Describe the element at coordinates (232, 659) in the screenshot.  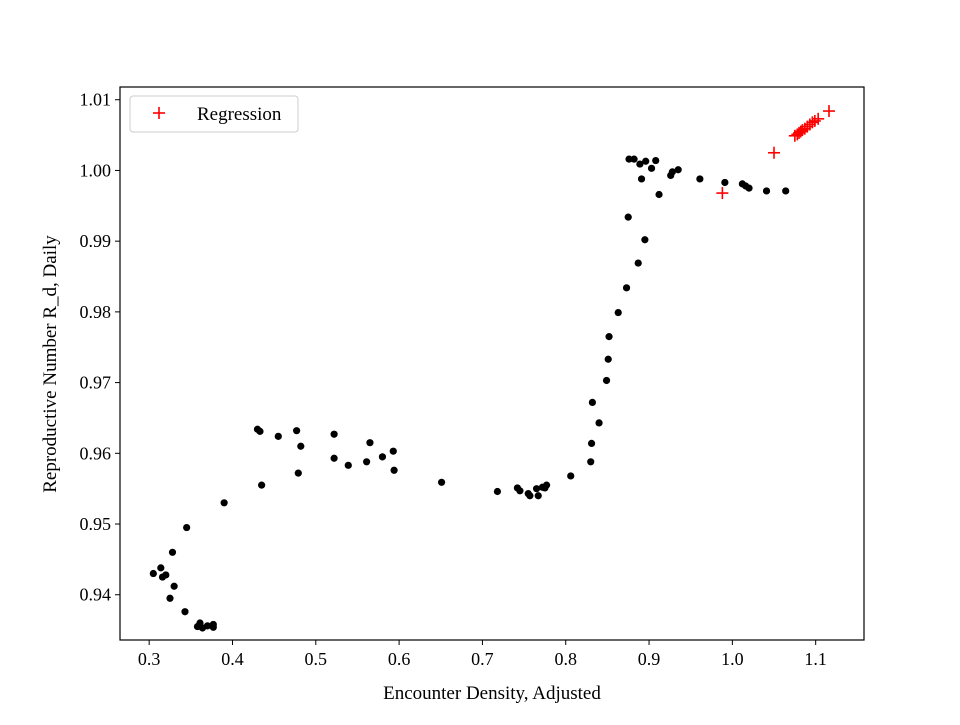
I see `x-tick-label: 0.4` at that location.